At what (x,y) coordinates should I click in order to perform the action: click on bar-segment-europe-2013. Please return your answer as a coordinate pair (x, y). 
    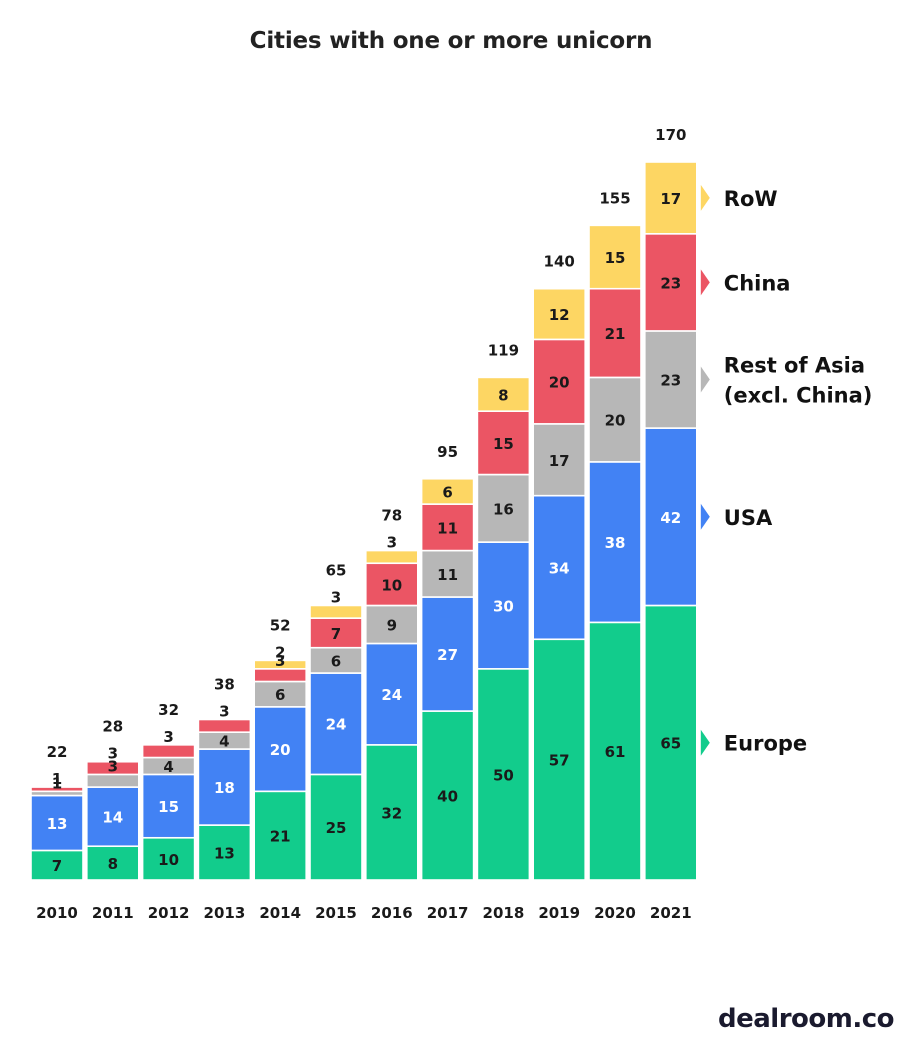
    Looking at the image, I should click on (224, 852).